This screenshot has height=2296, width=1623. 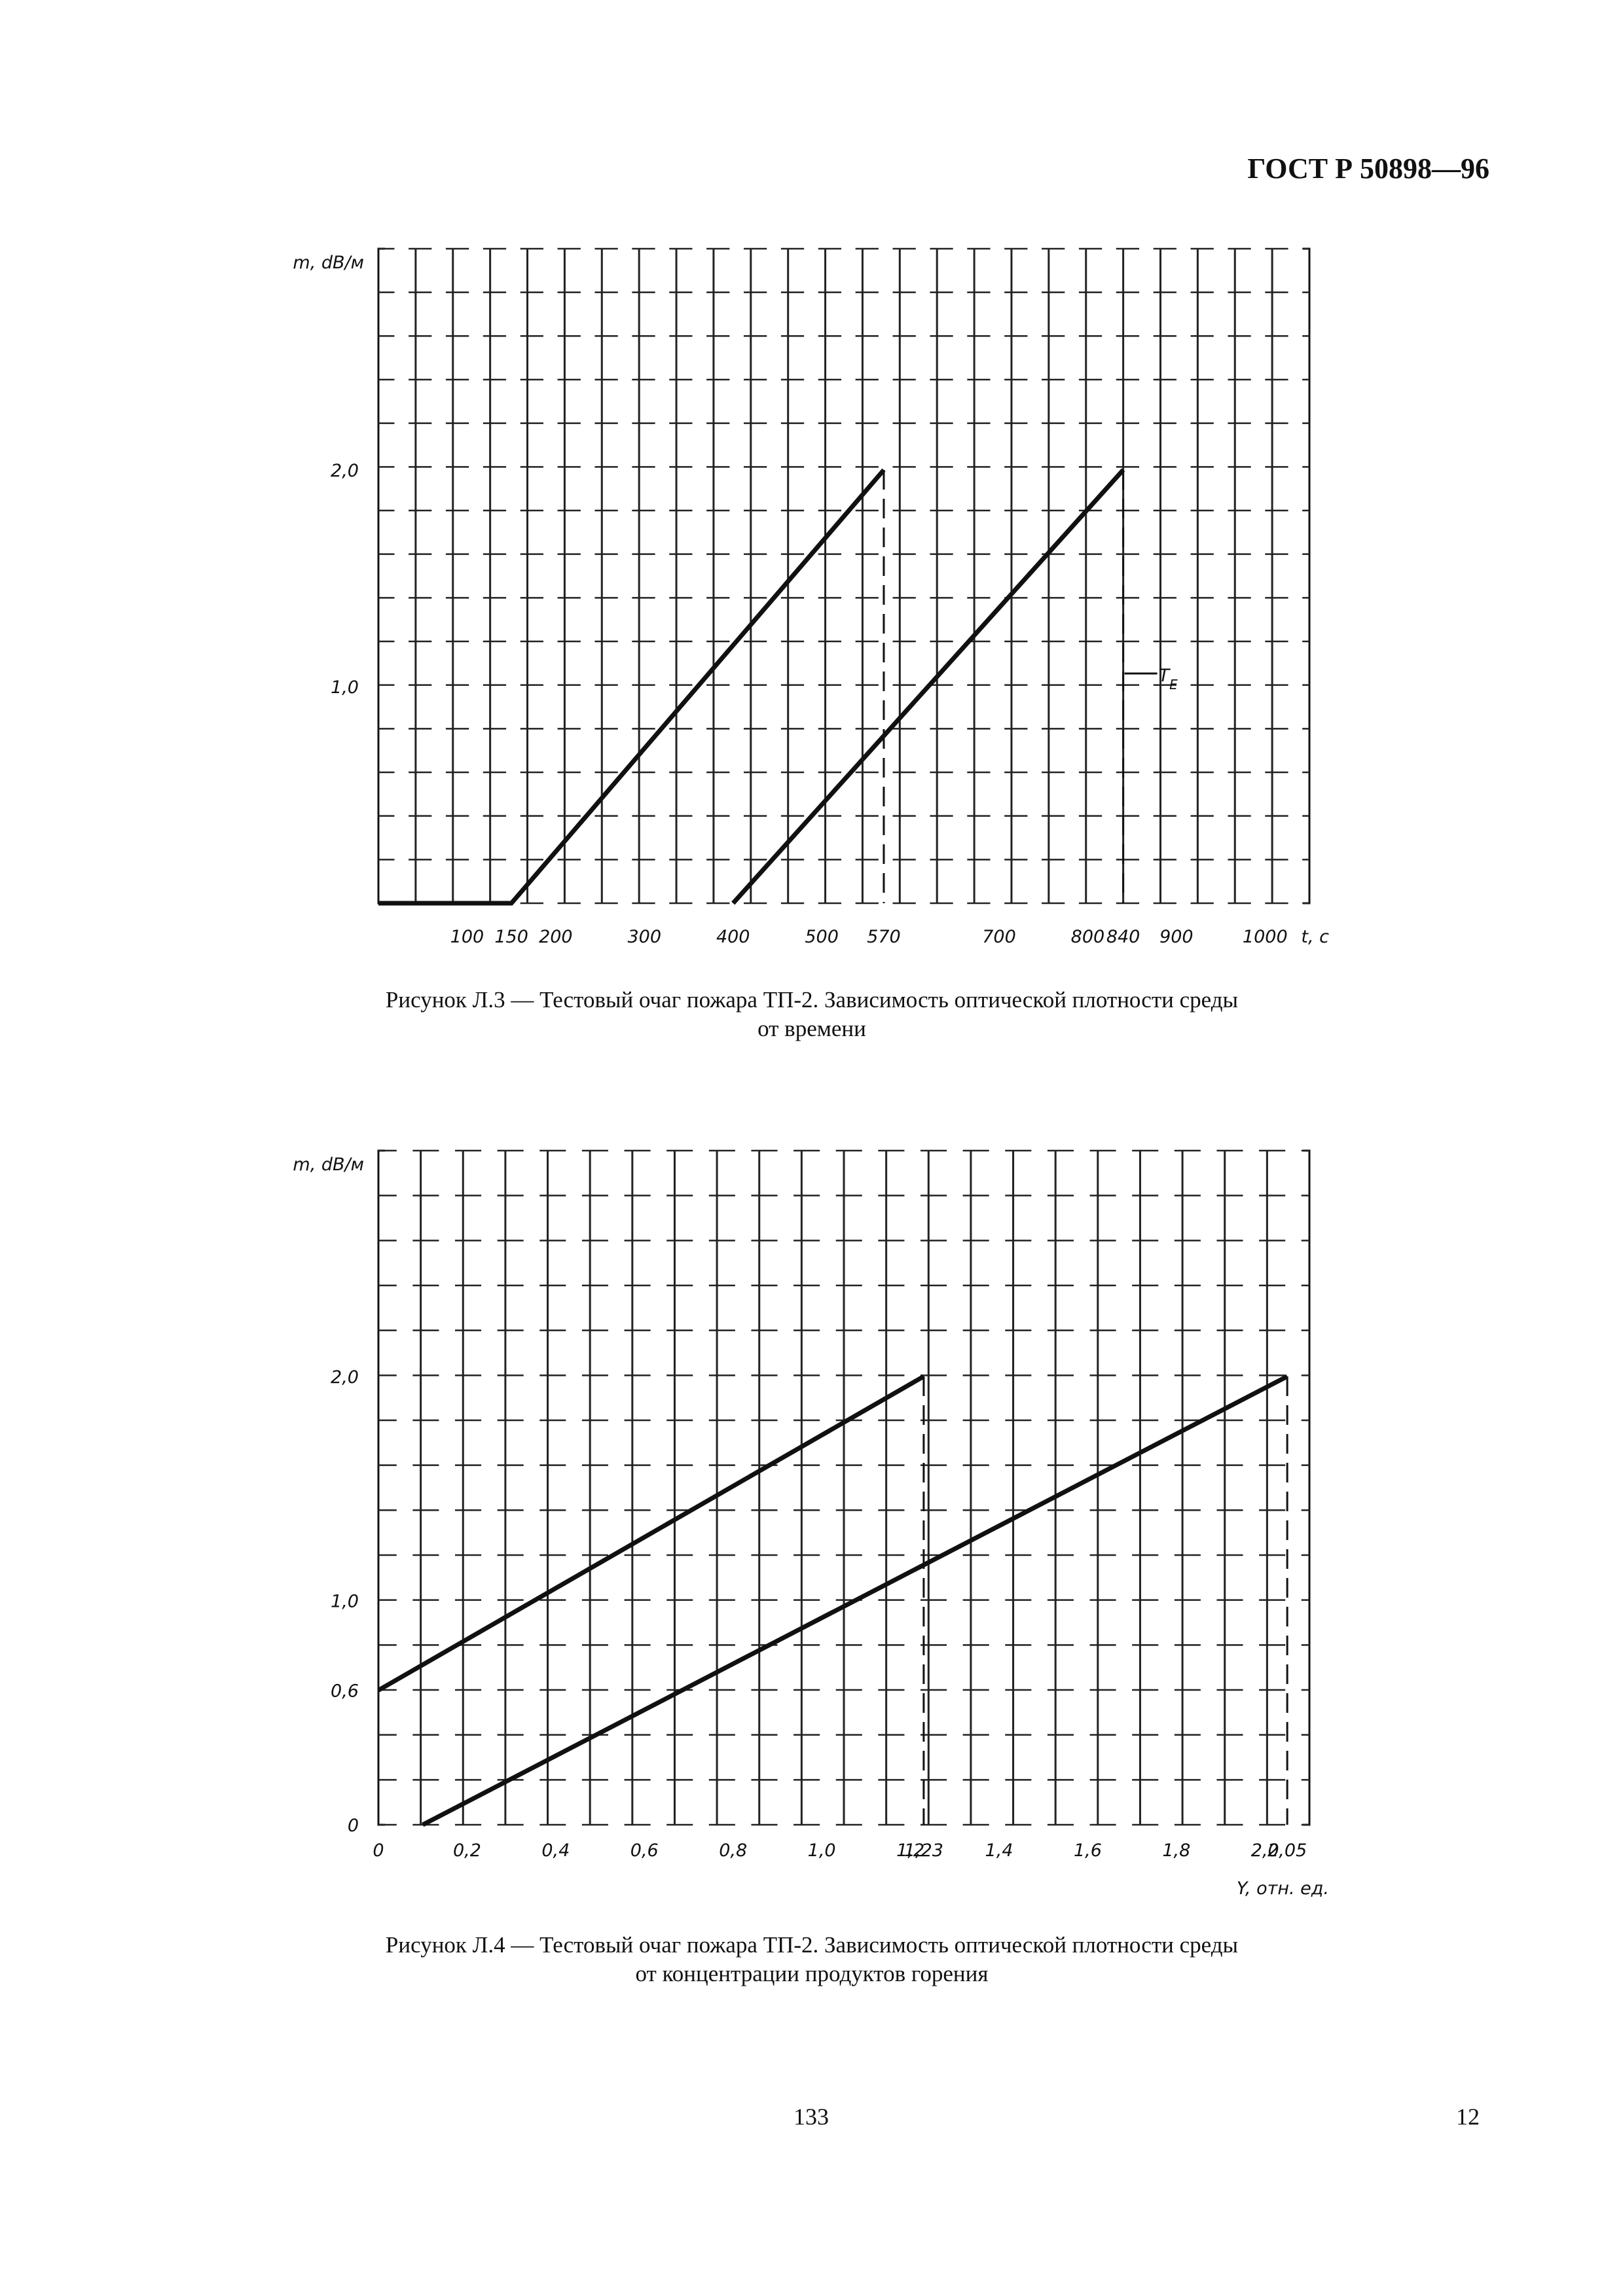 What do you see at coordinates (910, 1850) in the screenshot?
I see `x-tick-label: 1,2` at bounding box center [910, 1850].